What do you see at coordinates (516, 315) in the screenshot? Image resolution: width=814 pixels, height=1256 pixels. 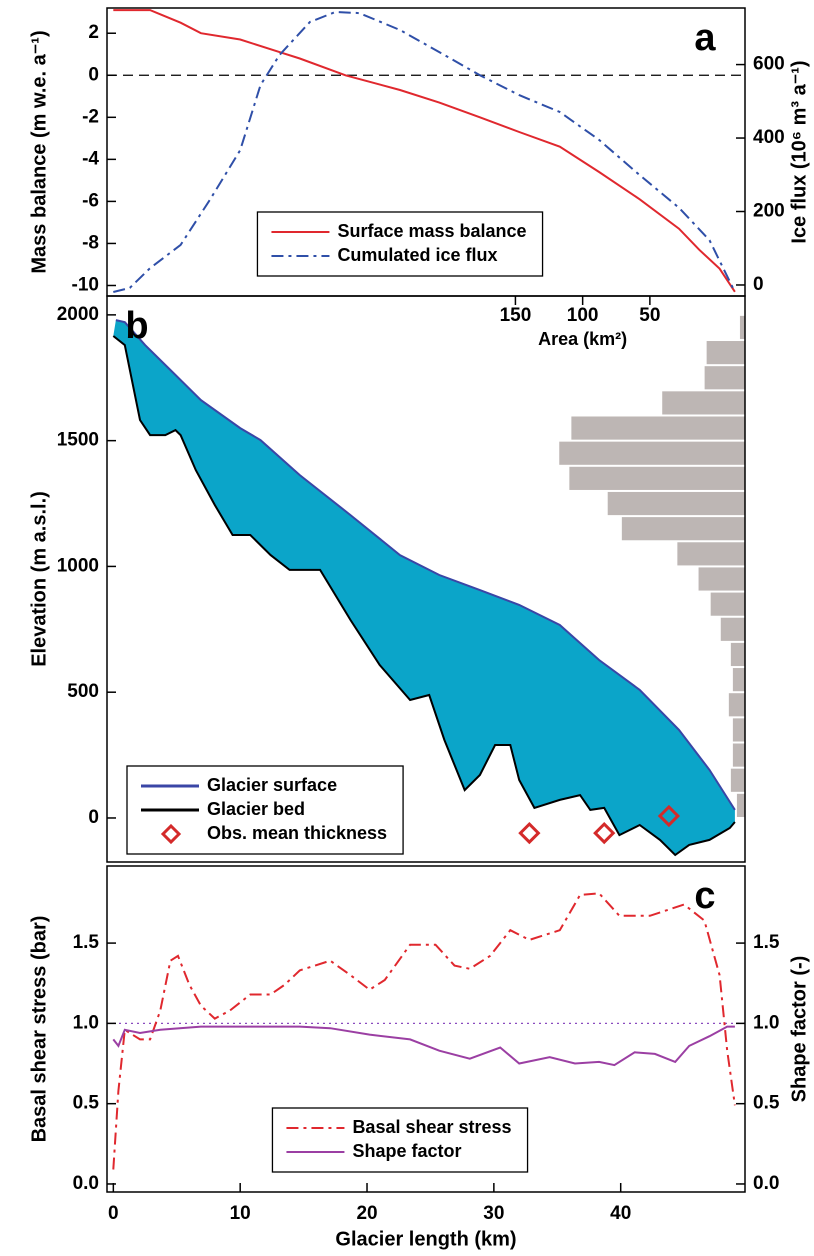 I see `area-tick-label: 150` at bounding box center [516, 315].